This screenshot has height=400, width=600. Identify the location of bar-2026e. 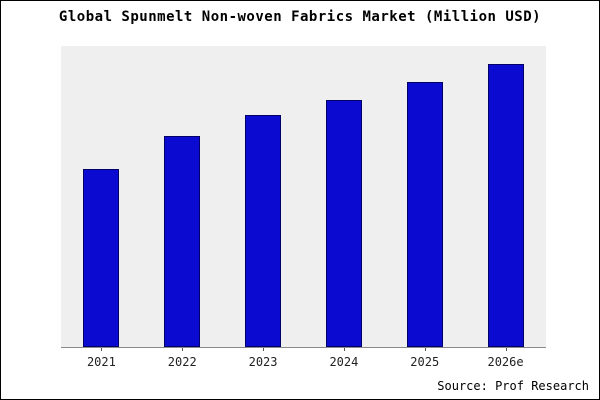
(505, 205).